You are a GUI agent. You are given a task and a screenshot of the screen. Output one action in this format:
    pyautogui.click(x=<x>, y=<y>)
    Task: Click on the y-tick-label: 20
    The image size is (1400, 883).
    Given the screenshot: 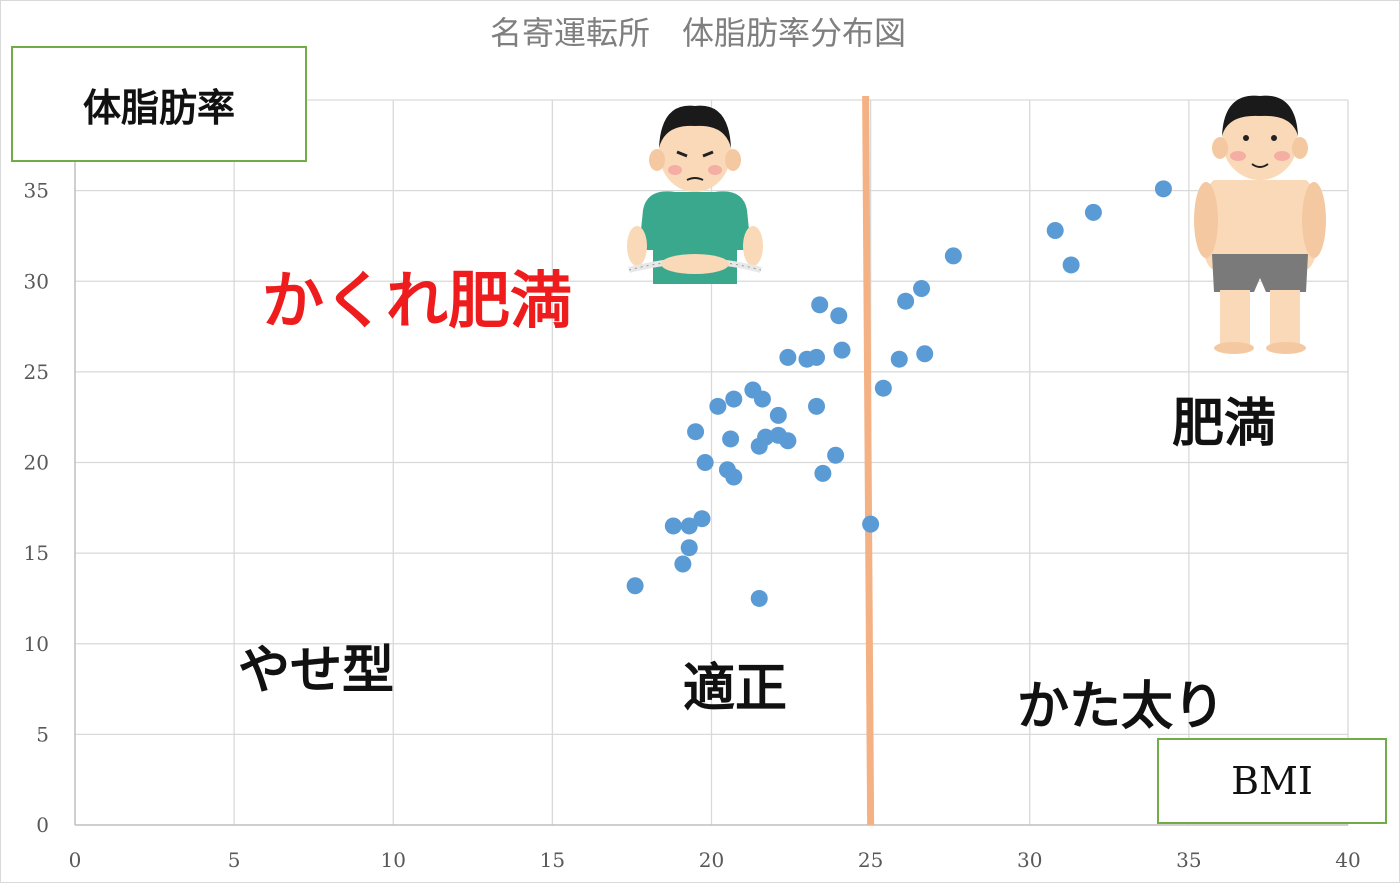 What is the action you would take?
    pyautogui.click(x=36, y=463)
    